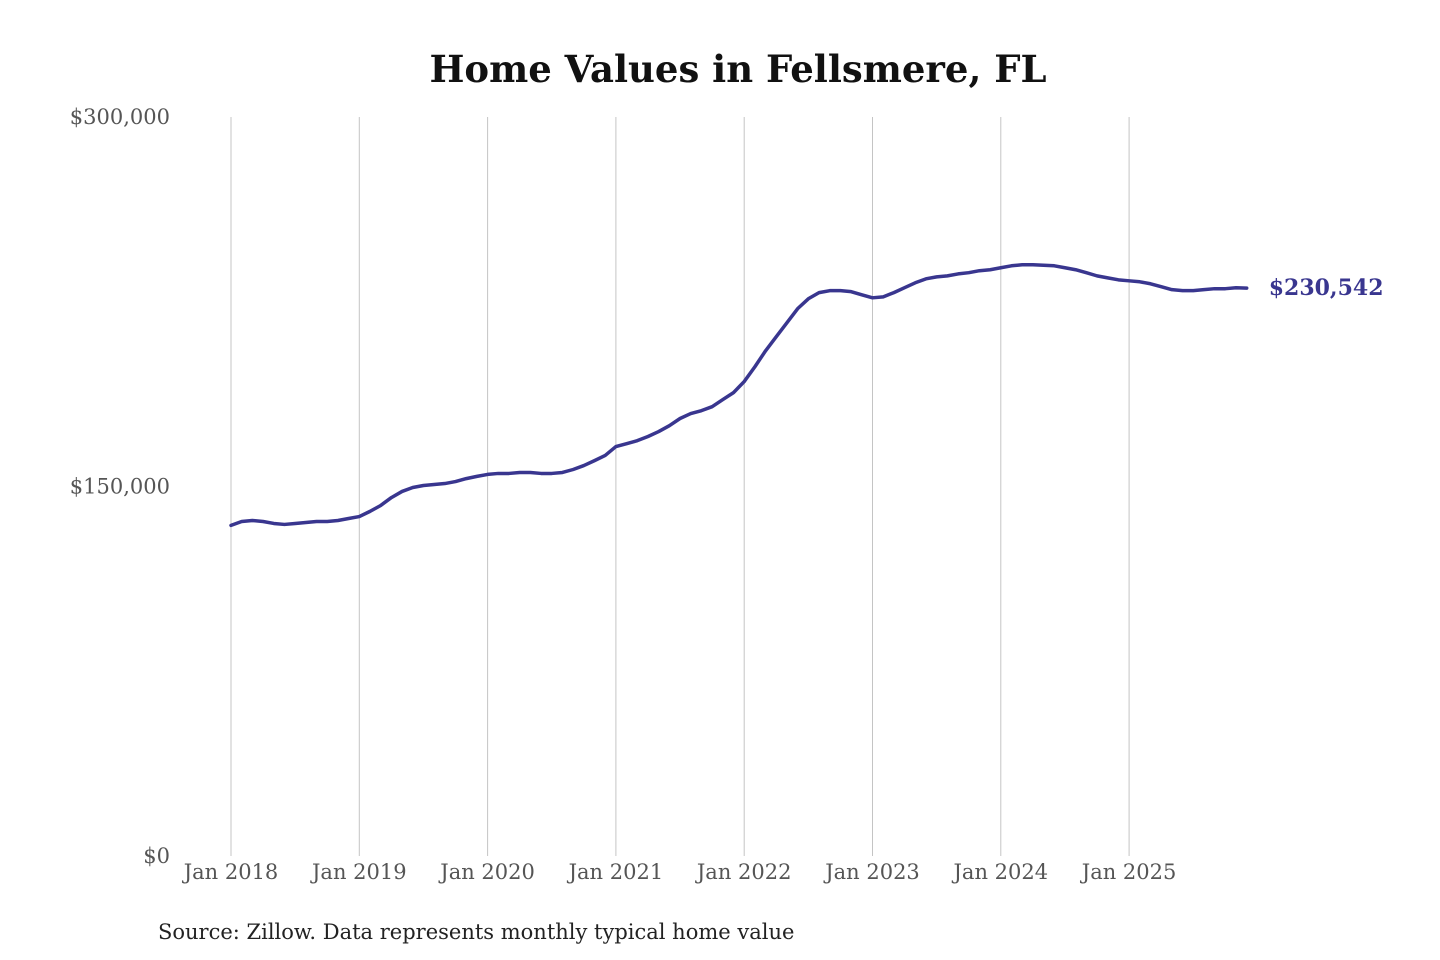  I want to click on x-tick-label: Jan 2021, so click(615, 872).